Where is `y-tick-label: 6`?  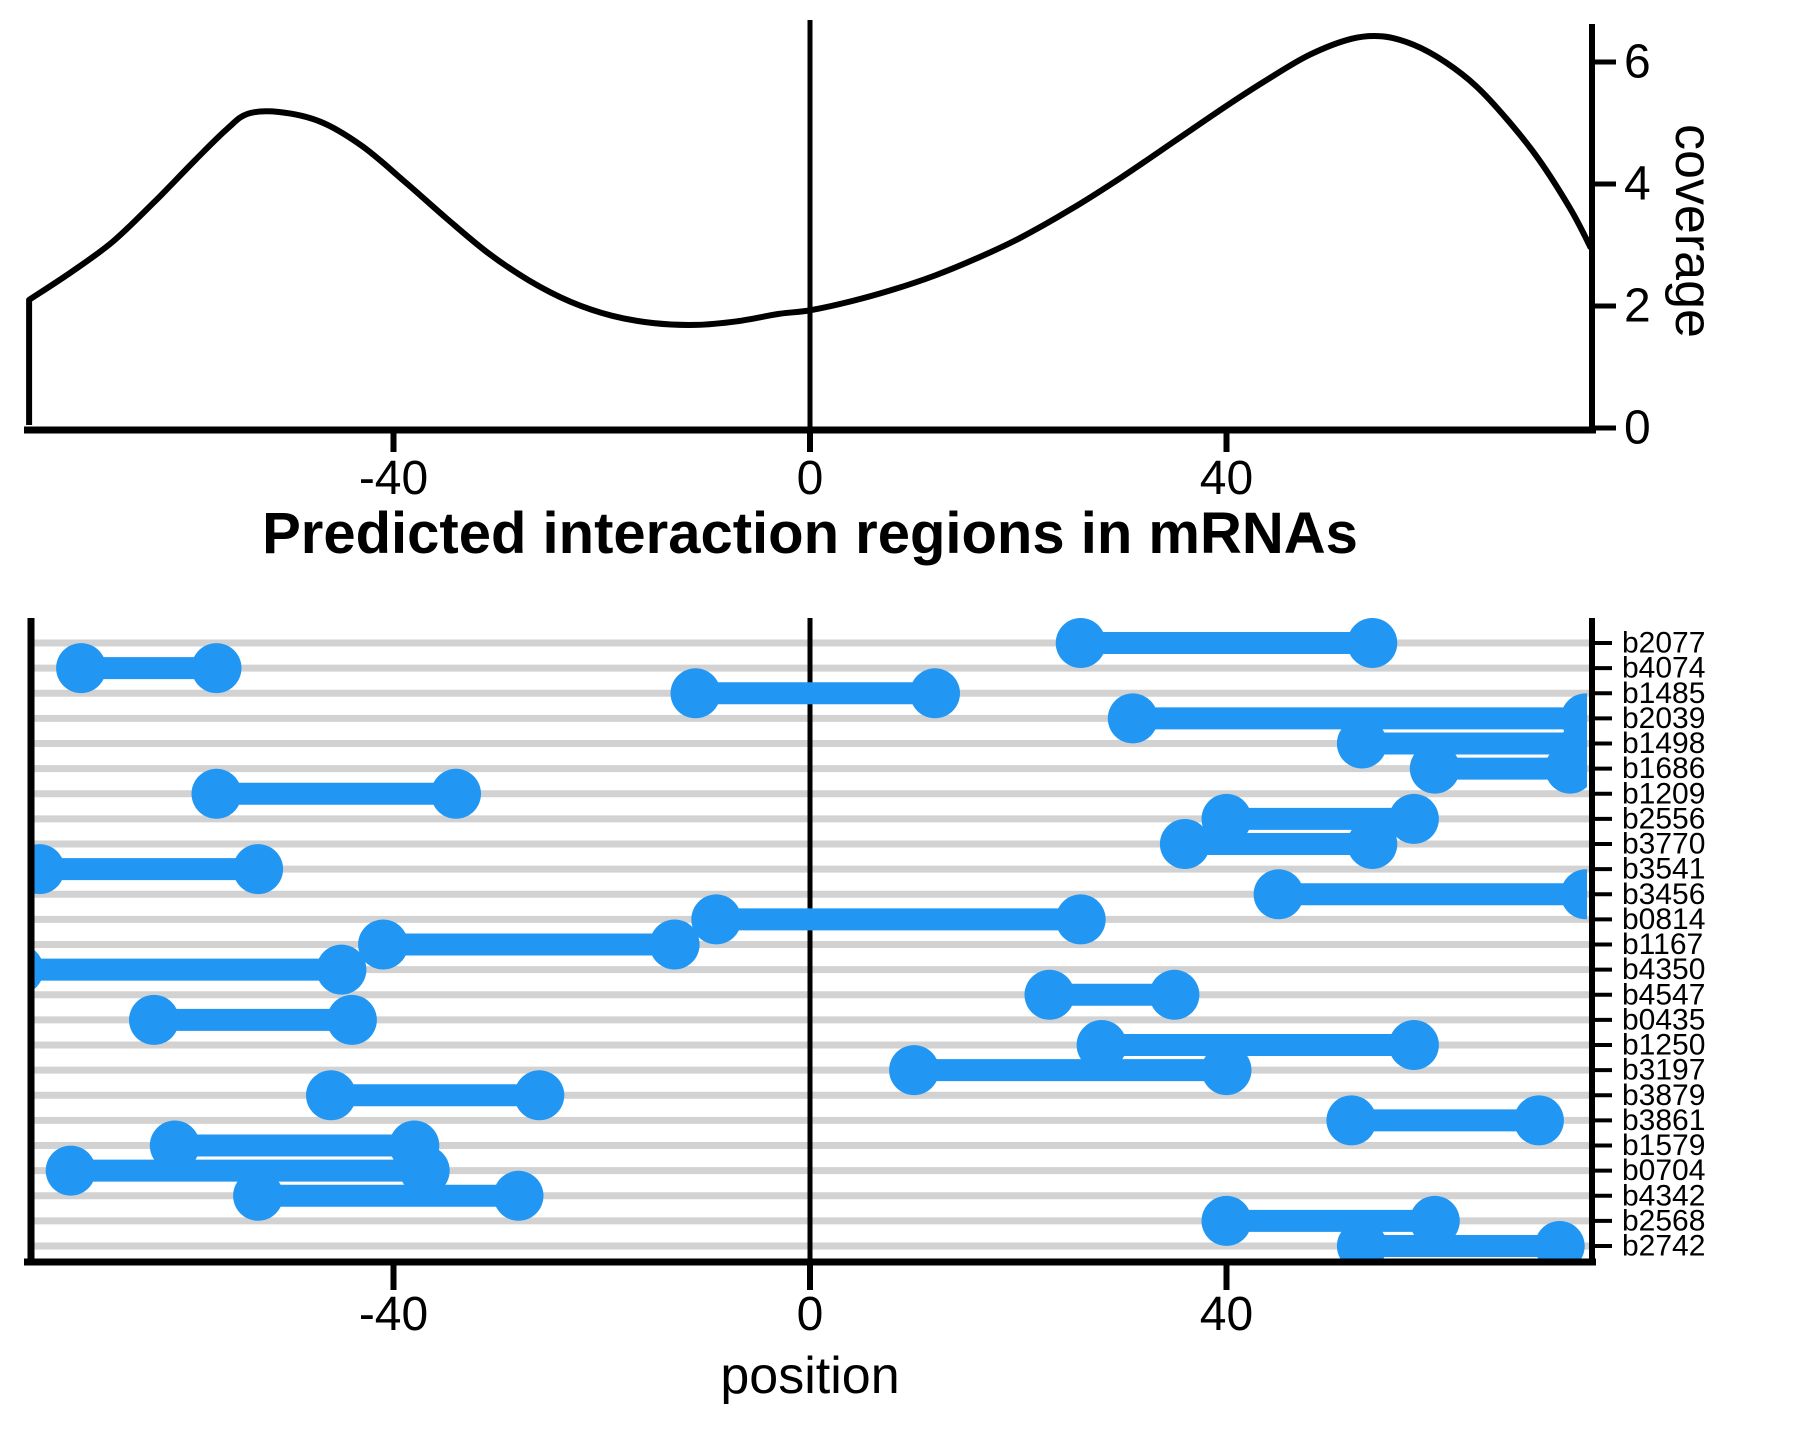 y-tick-label: 6 is located at coordinates (1637, 62).